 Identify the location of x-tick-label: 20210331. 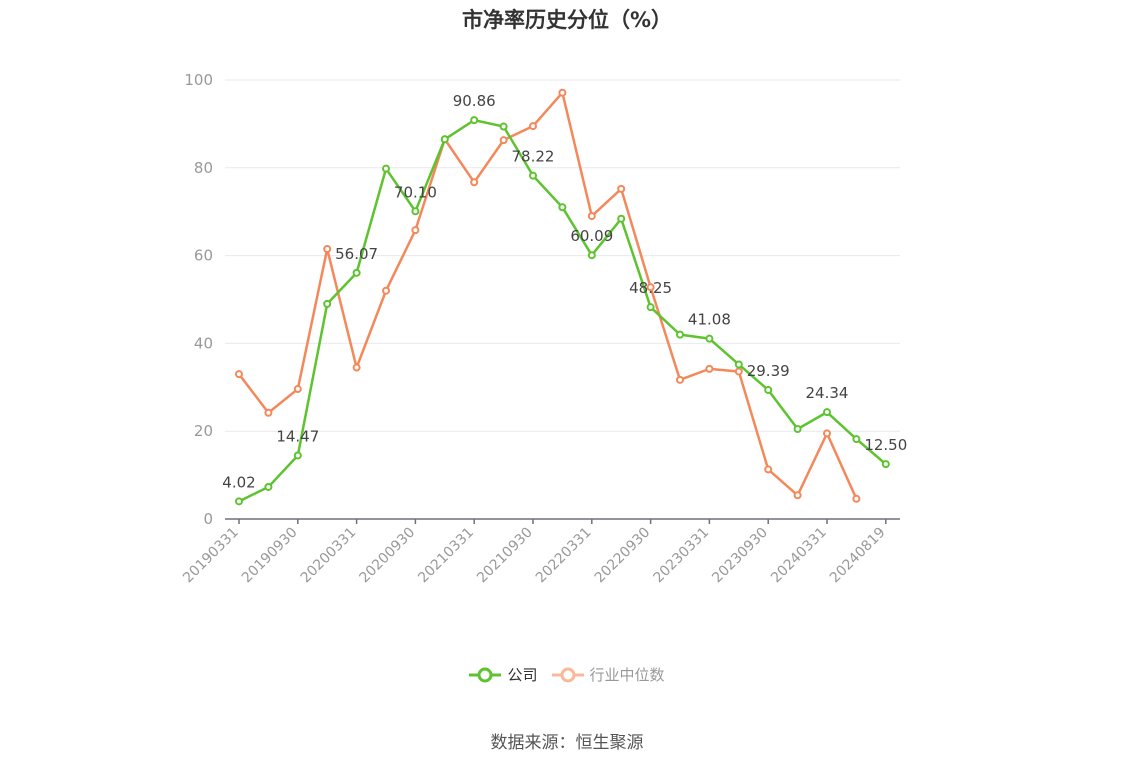
(446, 556).